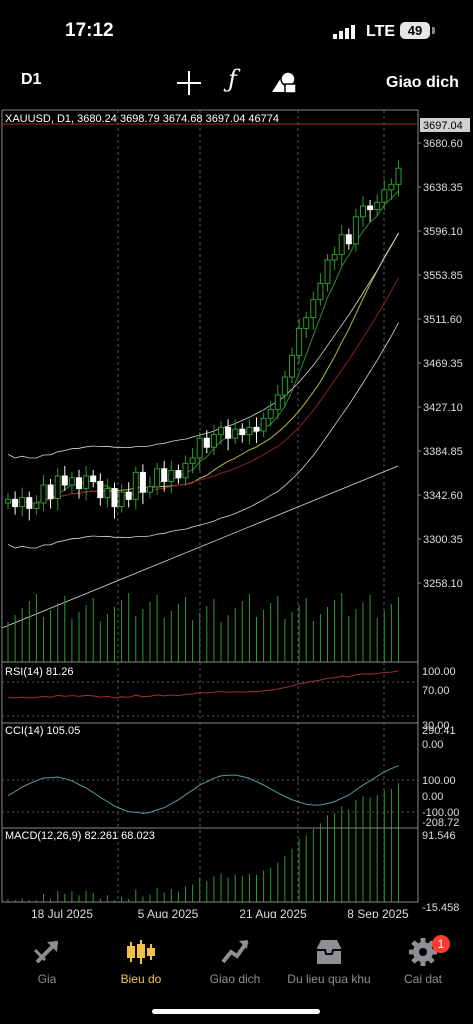 The height and width of the screenshot is (1024, 473). I want to click on cci-line, so click(203, 789).